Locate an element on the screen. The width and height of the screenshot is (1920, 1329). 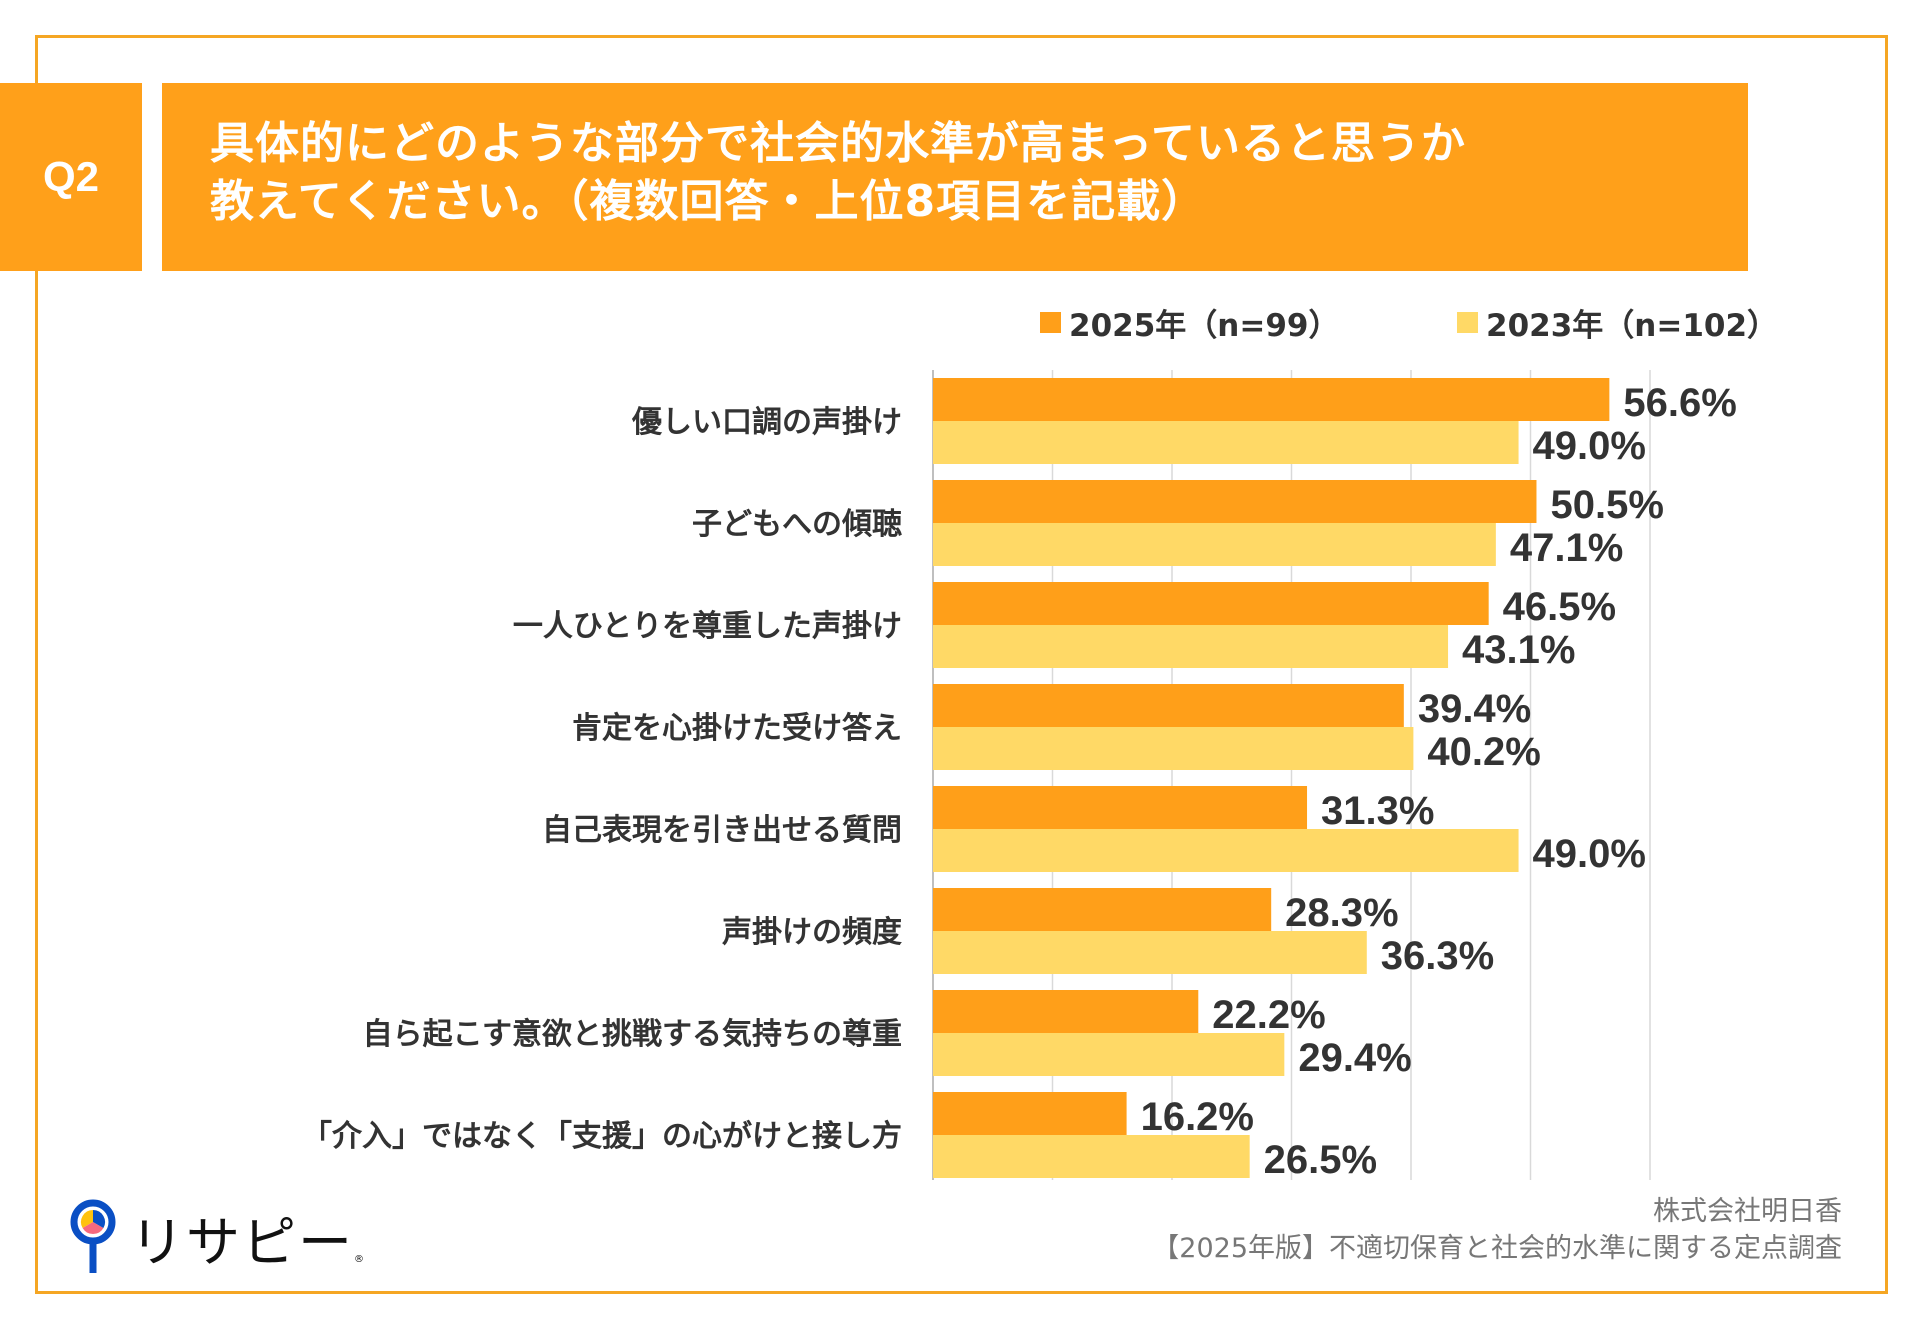
data-label-2023: 43.1% is located at coordinates (1518, 650).